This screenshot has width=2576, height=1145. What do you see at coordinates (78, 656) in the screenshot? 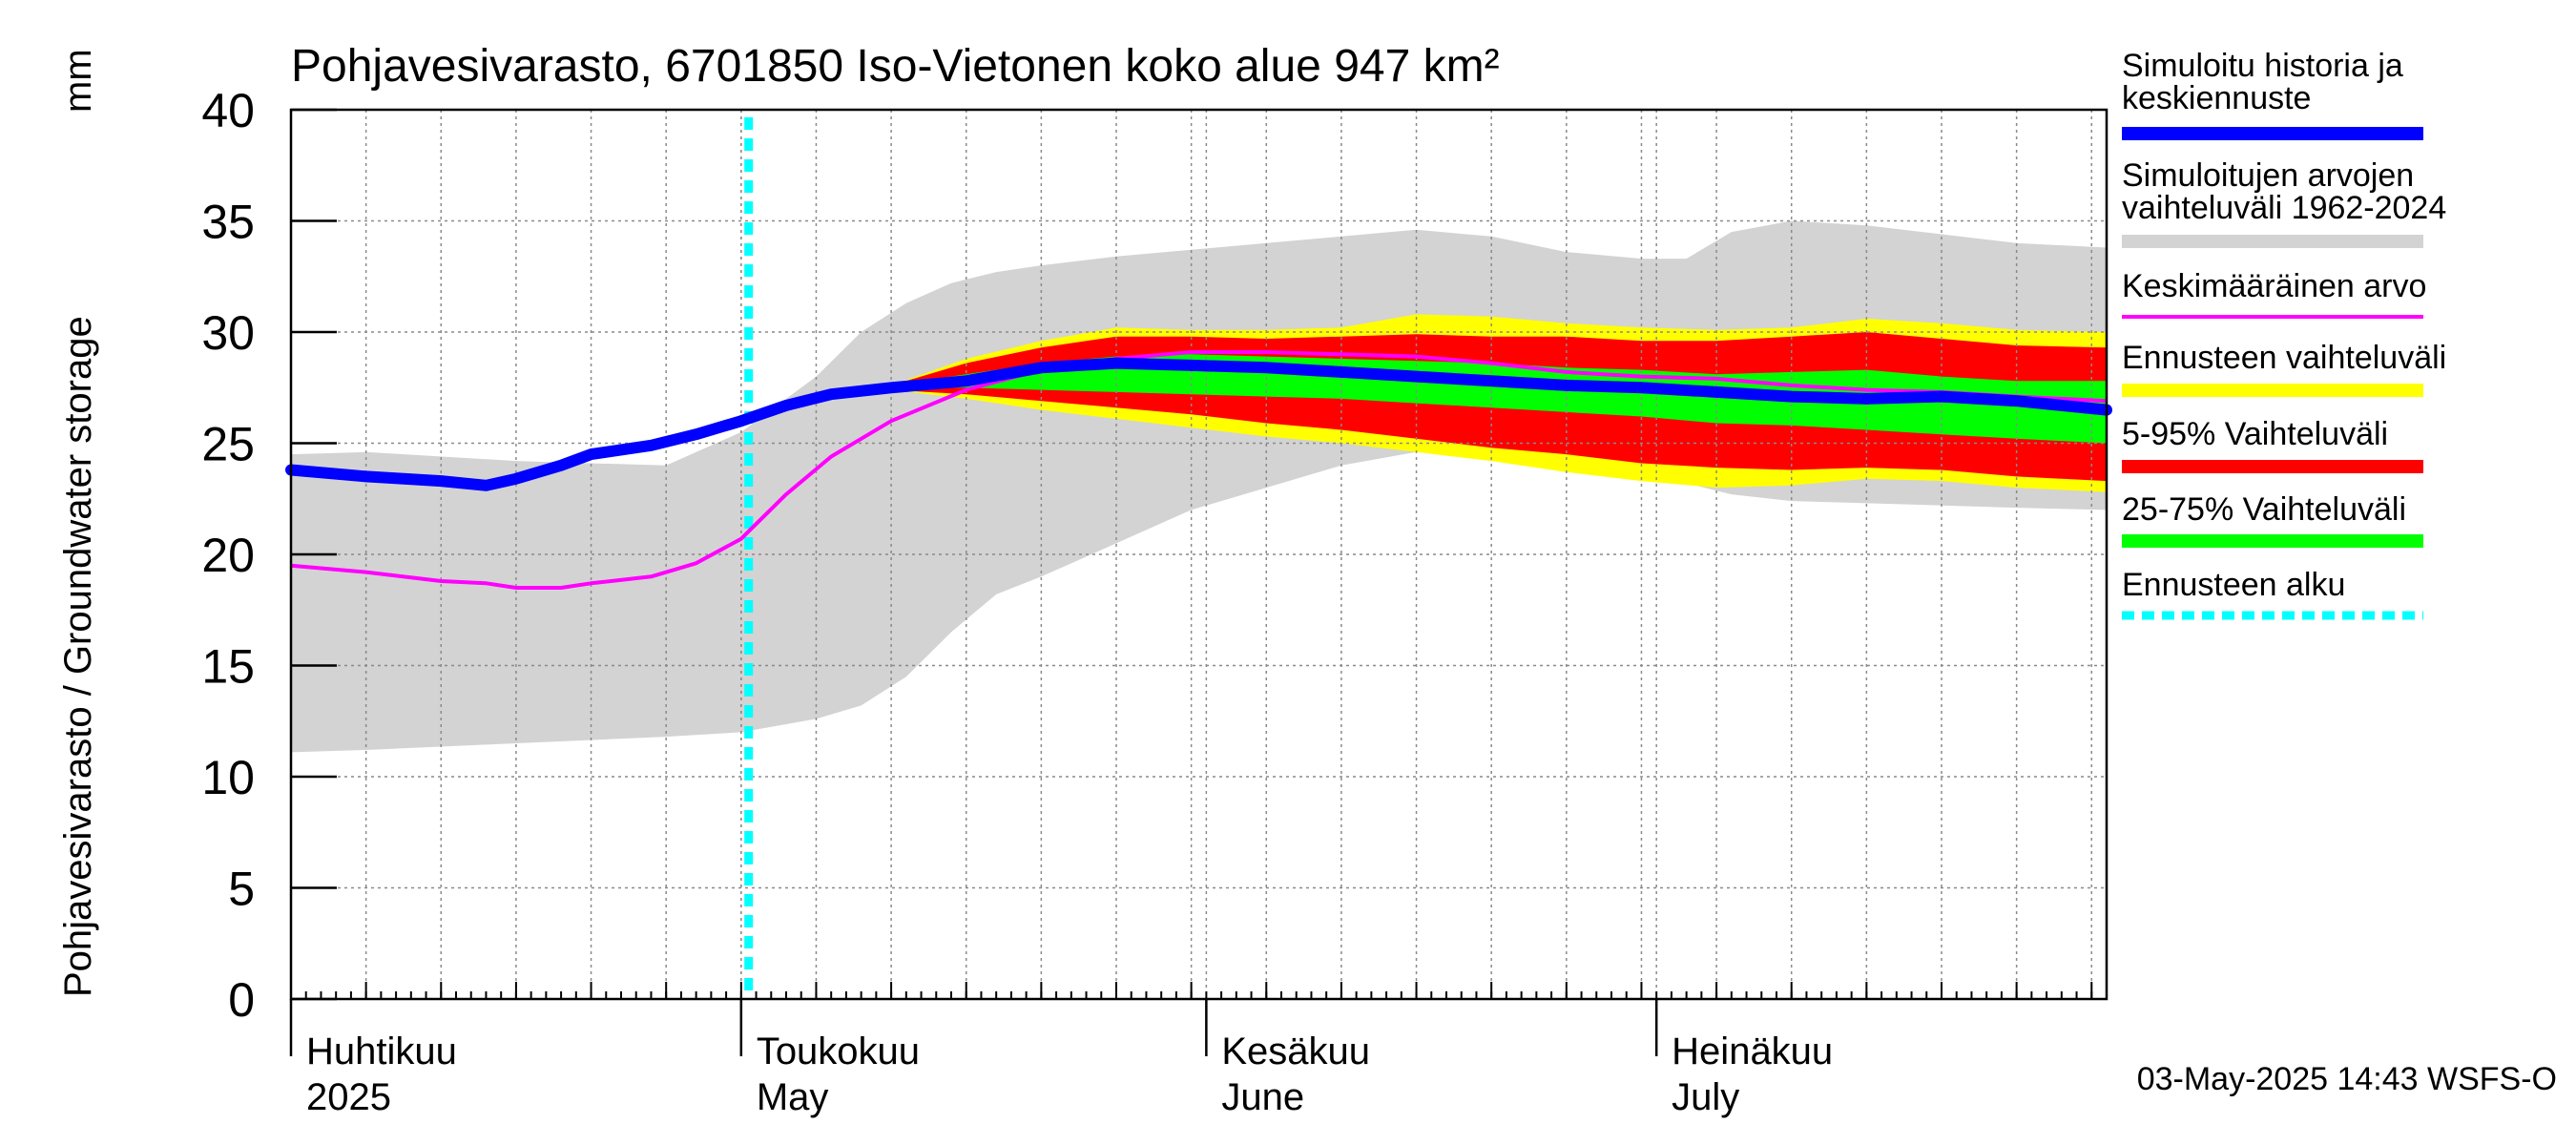
I see `y-axis-label: Pohjavesivarasto / Groundwater storage` at bounding box center [78, 656].